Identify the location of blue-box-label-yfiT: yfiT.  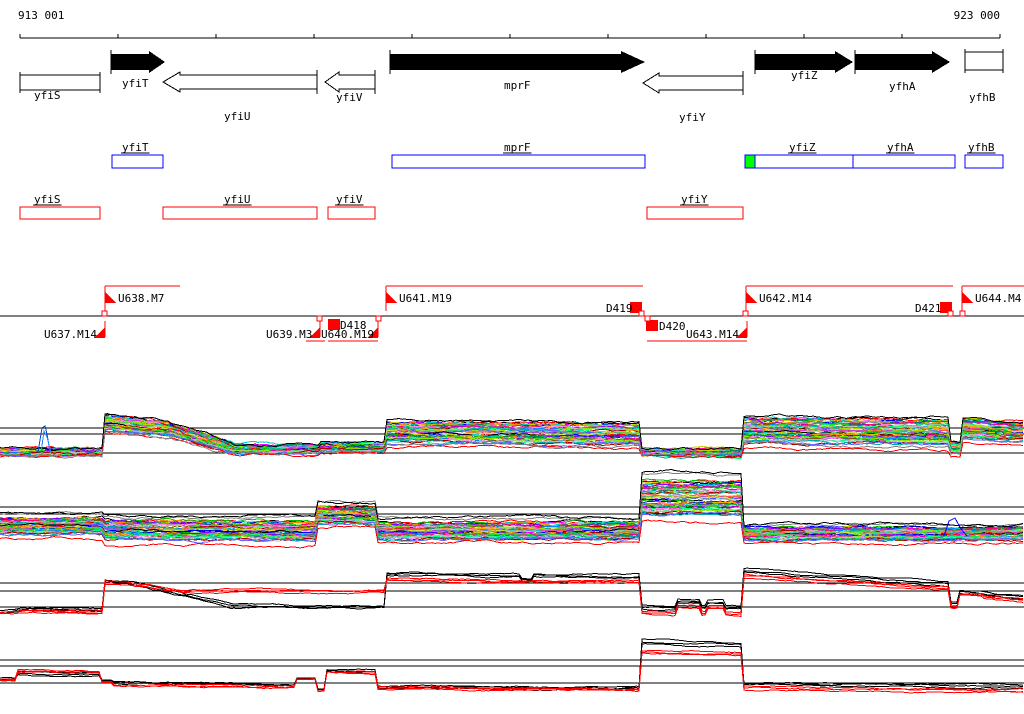
(135, 147).